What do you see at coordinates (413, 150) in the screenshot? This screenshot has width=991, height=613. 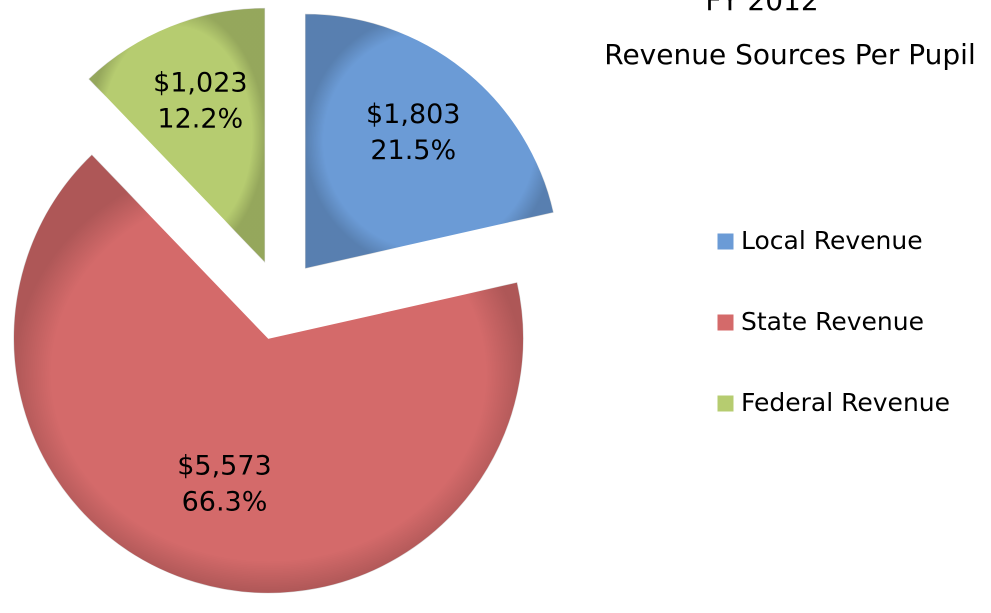 I see `percentage-label: 21.5%` at bounding box center [413, 150].